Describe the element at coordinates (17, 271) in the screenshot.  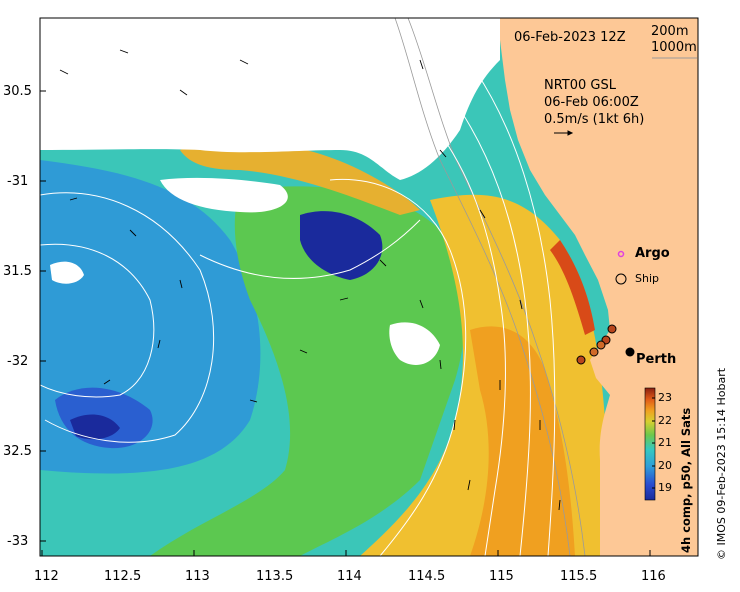
I see `y-tick-31-5: 31.5` at that location.